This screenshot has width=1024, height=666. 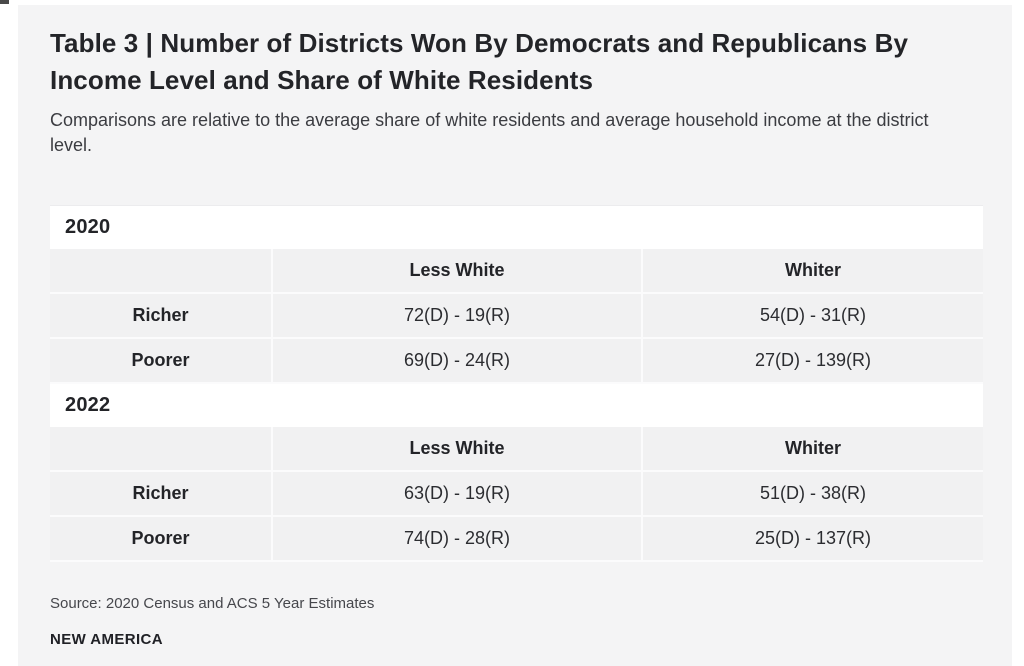 I want to click on value-2022-poorer-less-white: 74(D) - 28(R), so click(x=458, y=539).